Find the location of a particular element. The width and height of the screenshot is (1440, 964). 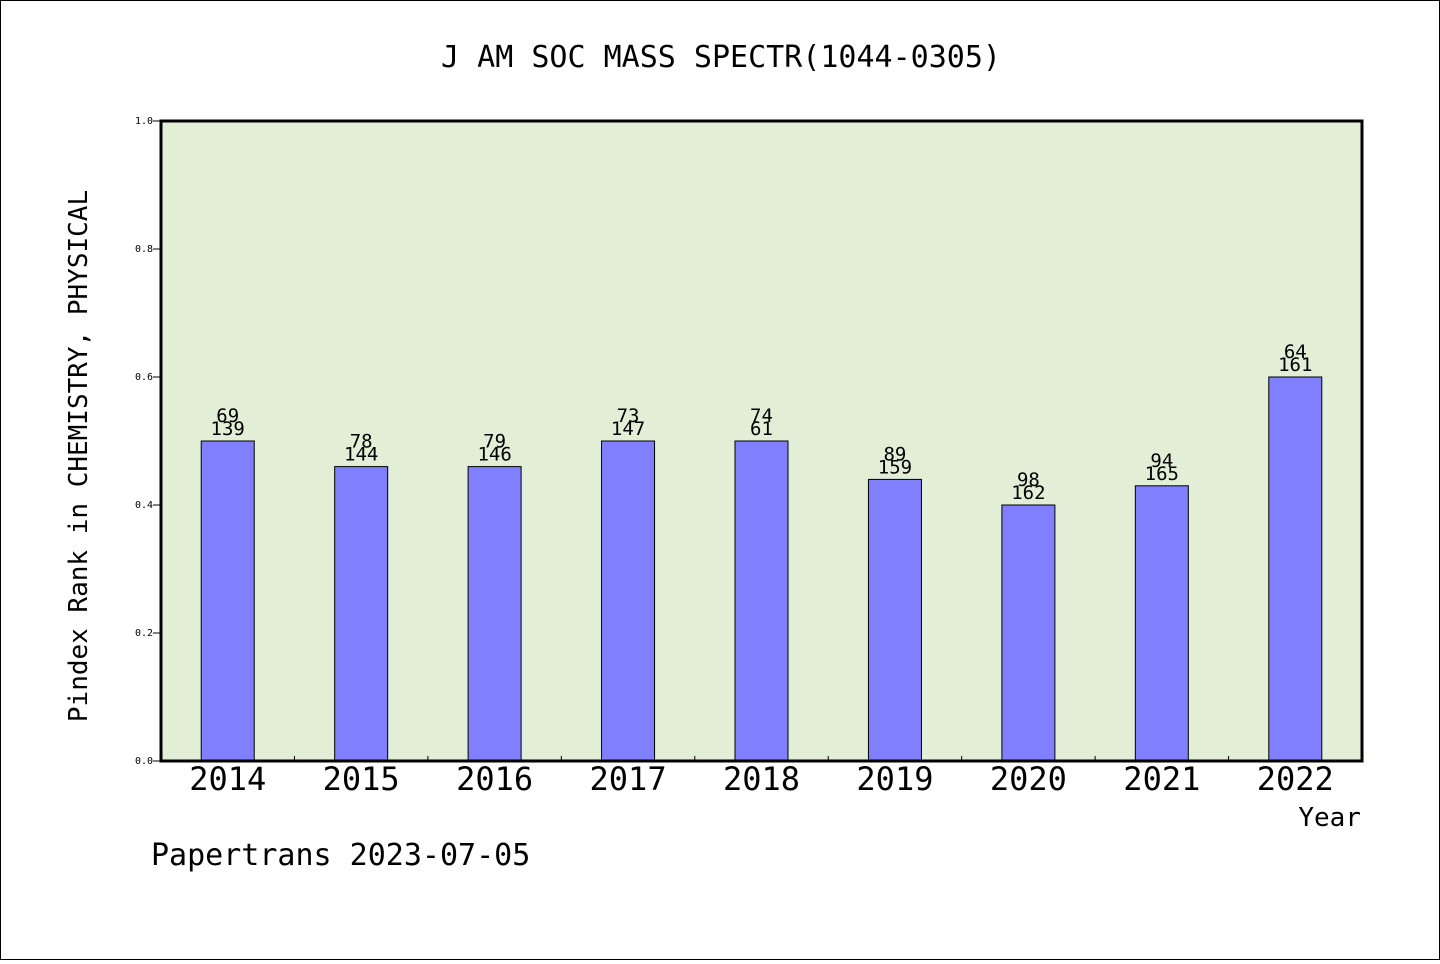

bar-label-top: 64 is located at coordinates (1295, 352).